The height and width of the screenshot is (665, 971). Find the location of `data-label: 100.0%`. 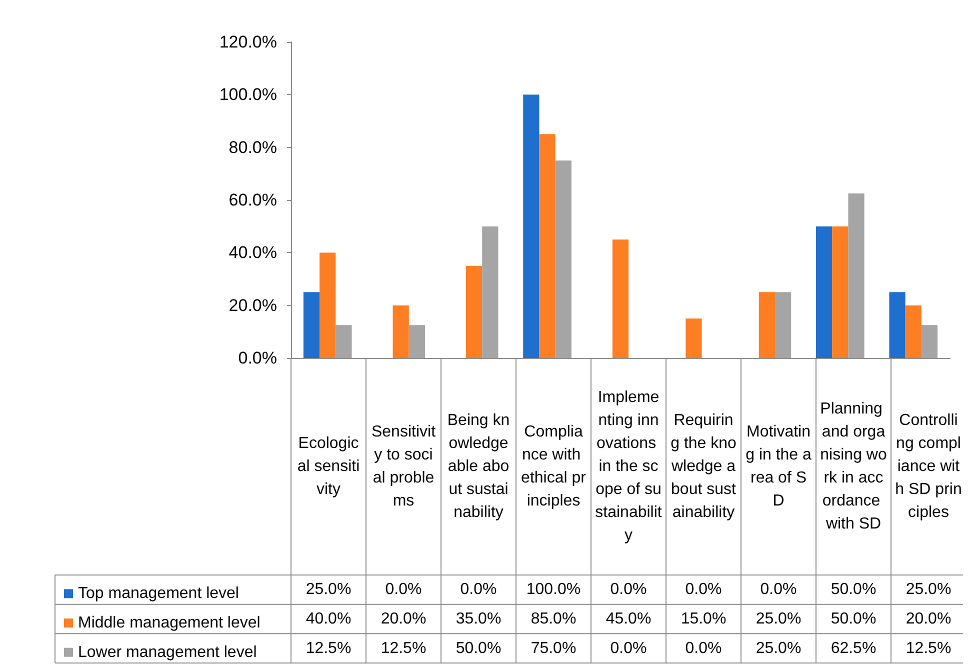

data-label: 100.0% is located at coordinates (553, 589).